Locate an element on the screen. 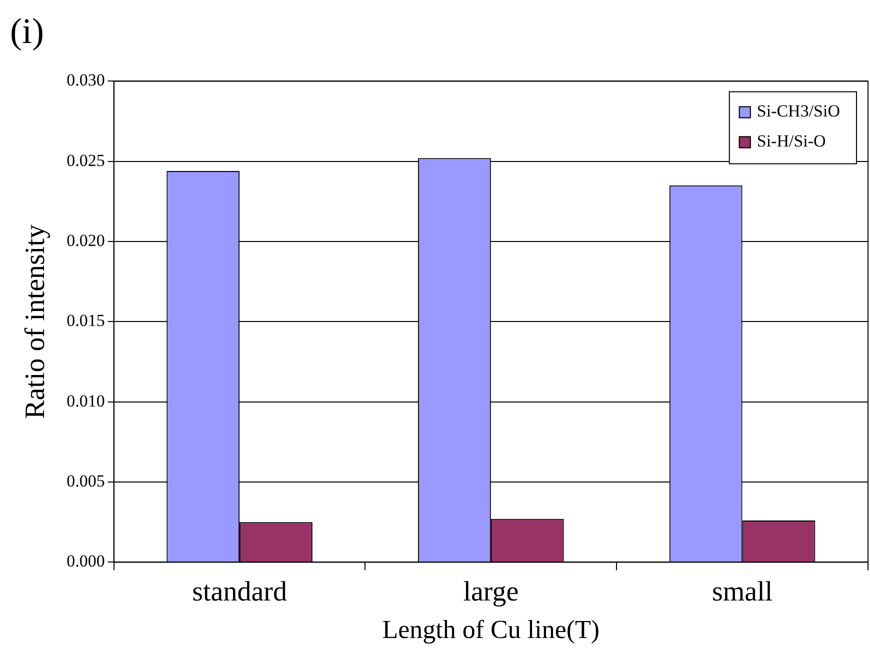  chart-title: (i) is located at coordinates (27, 31).